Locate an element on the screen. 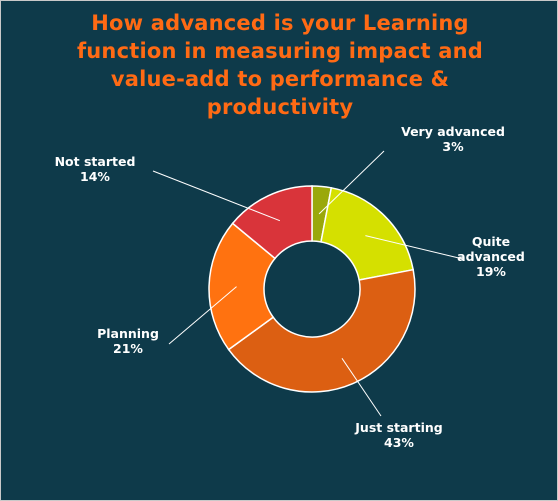 This screenshot has width=558, height=501. data-label-1-line-2: 3% is located at coordinates (453, 146).